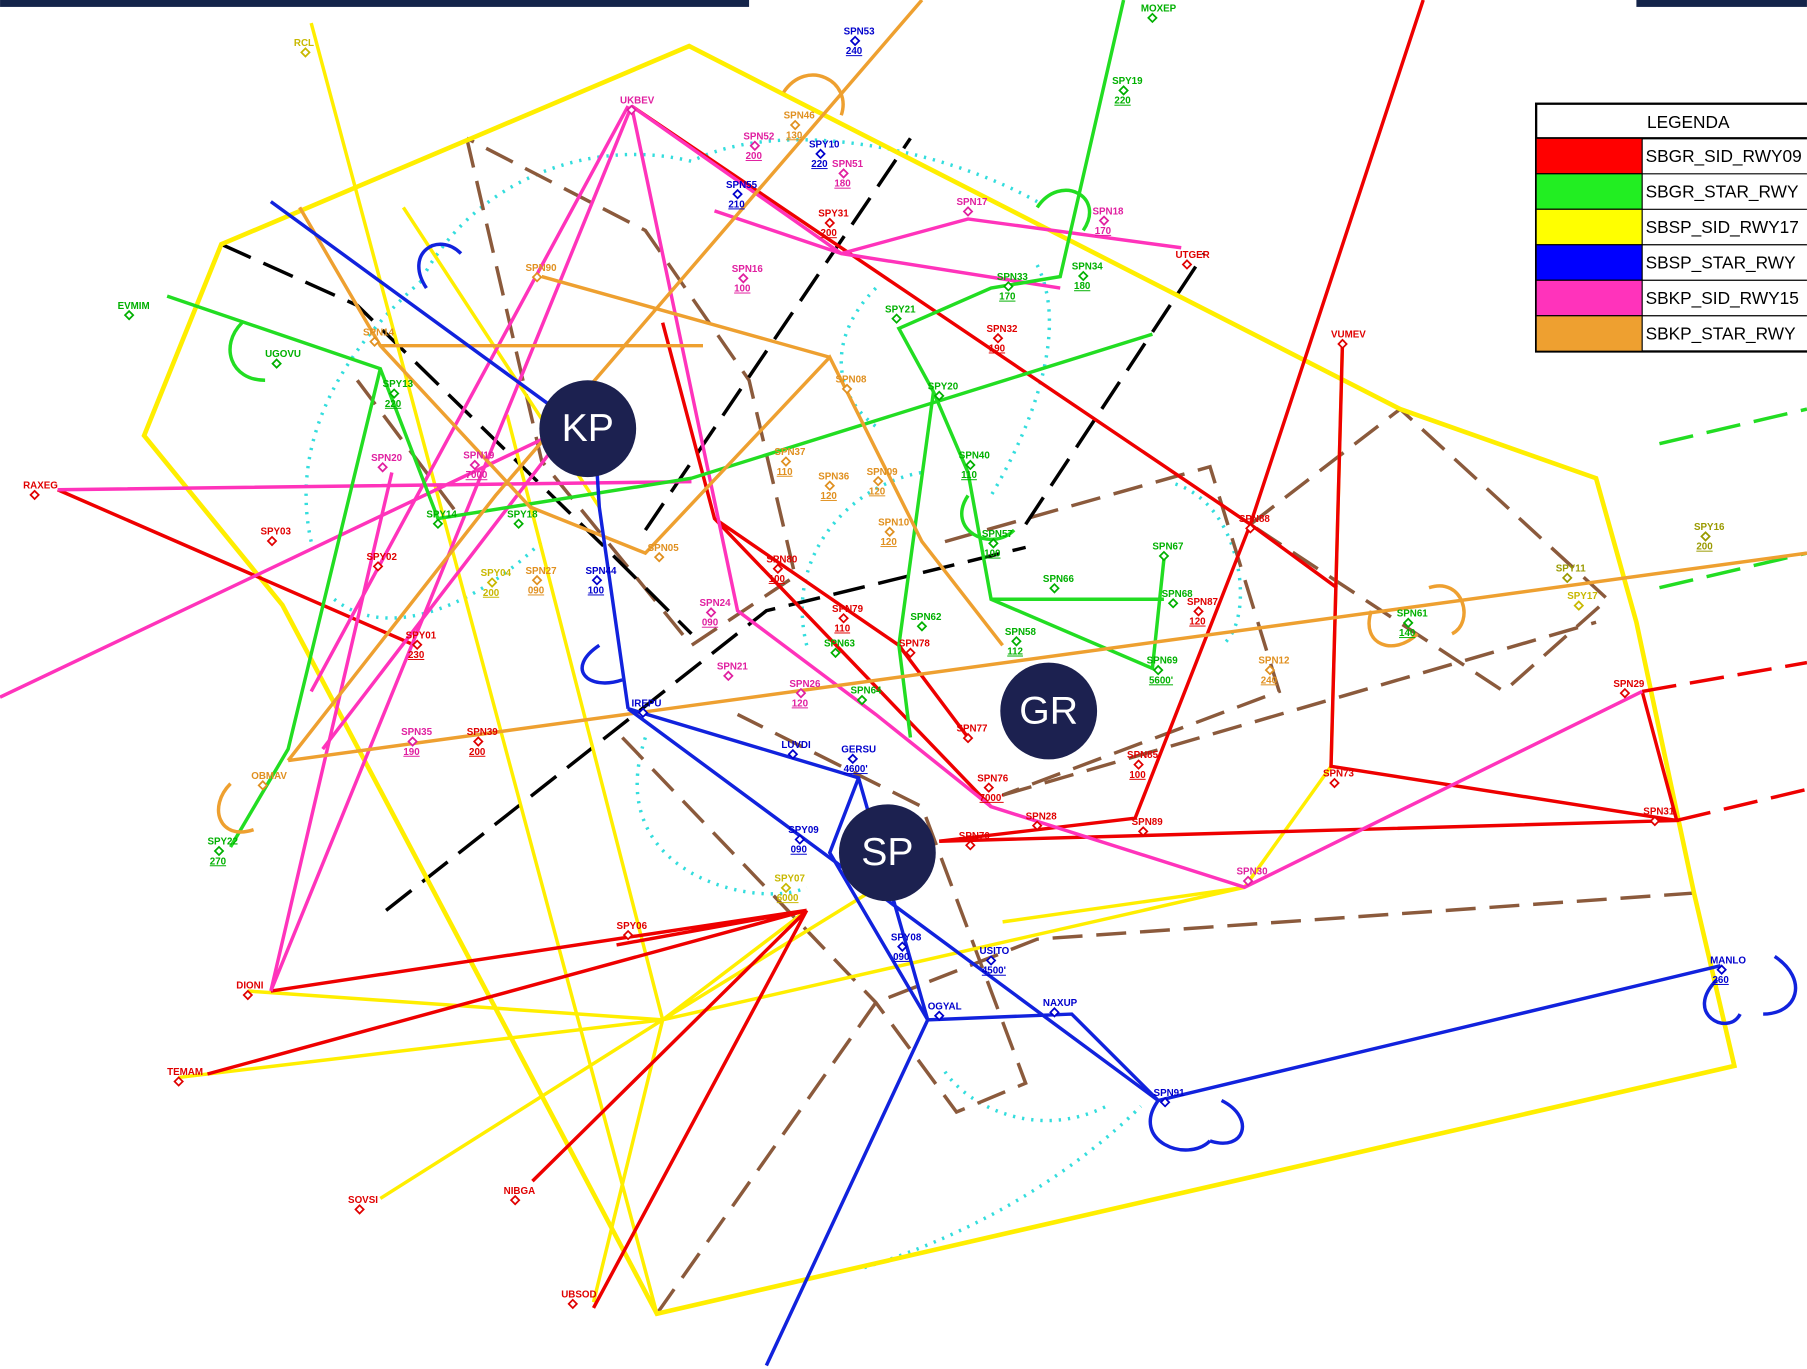 Image resolution: width=1807 pixels, height=1369 pixels. Describe the element at coordinates (479, 456) in the screenshot. I see `waypoint-name: SPN19` at that location.